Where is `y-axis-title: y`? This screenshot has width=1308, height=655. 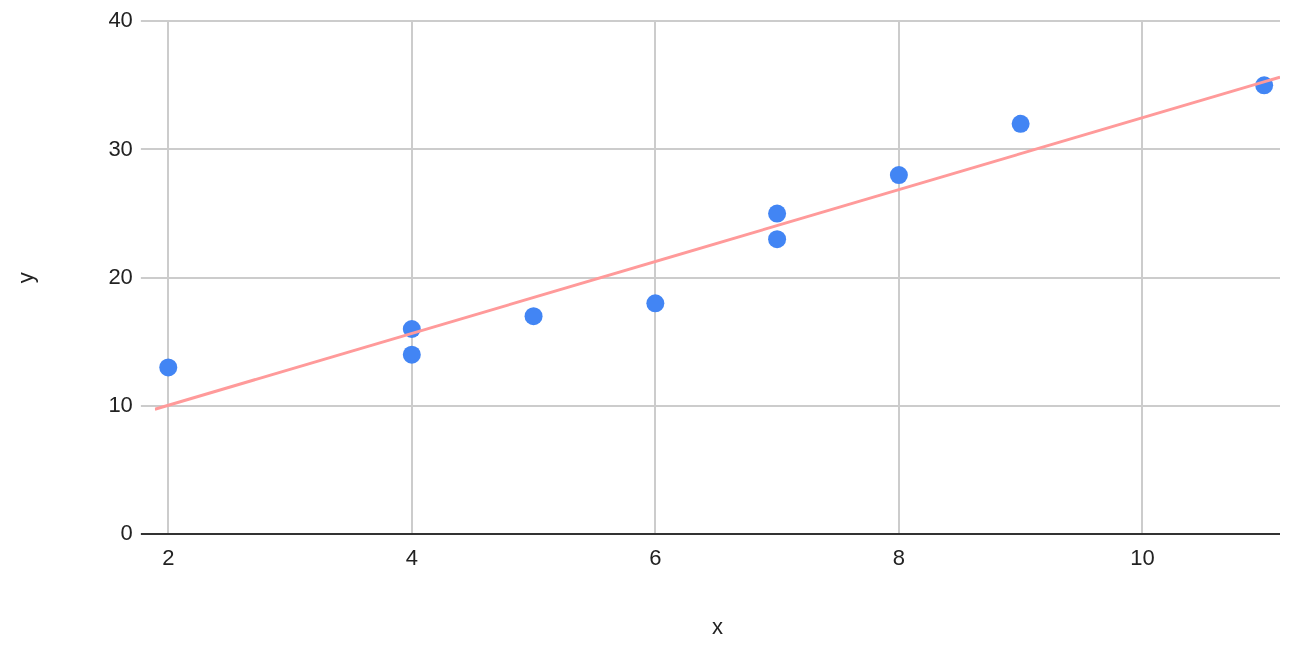
y-axis-title: y is located at coordinates (26, 278).